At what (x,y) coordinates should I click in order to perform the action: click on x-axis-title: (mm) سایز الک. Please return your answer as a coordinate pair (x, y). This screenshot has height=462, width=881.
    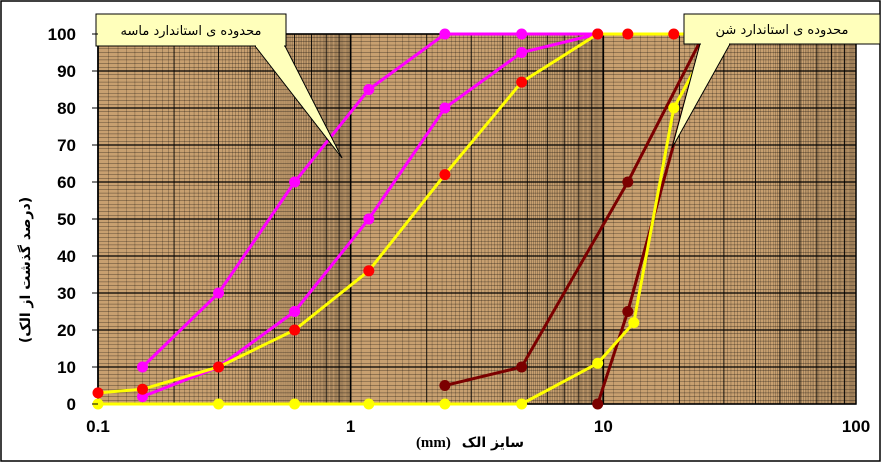
    Looking at the image, I should click on (470, 443).